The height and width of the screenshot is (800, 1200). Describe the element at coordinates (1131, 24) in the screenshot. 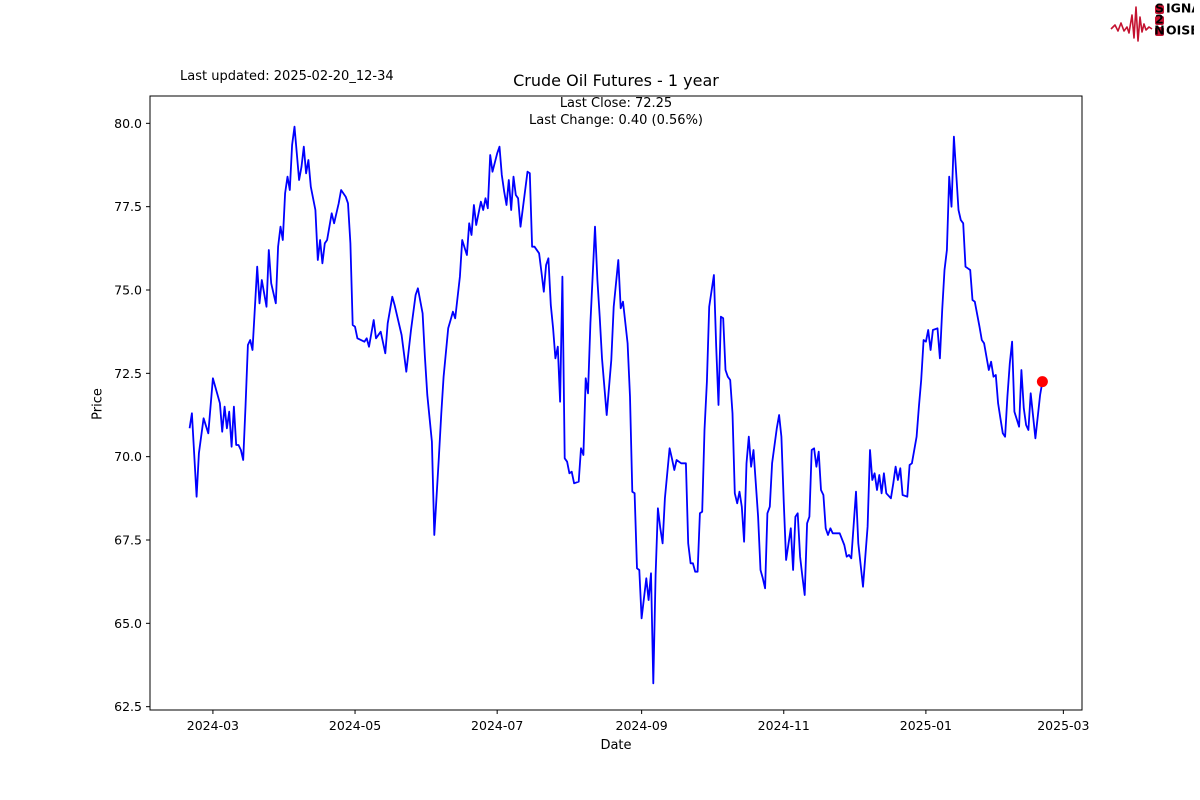

I see `heartbeat-waveform-icon` at that location.